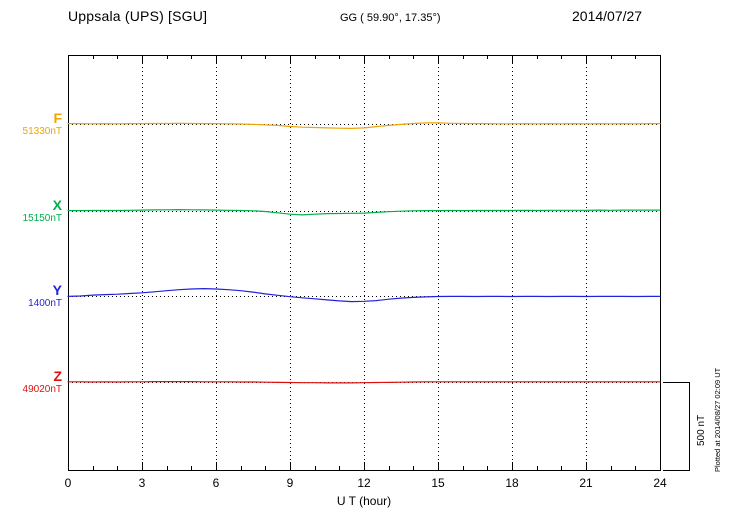 Image resolution: width=730 pixels, height=520 pixels. Describe the element at coordinates (660, 483) in the screenshot. I see `x-tick-label-24: 24` at that location.